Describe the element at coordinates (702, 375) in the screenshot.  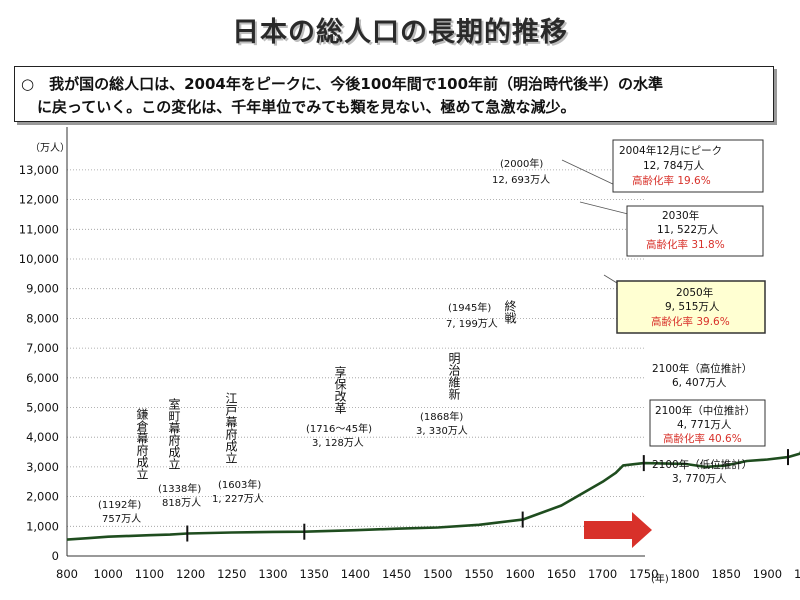
I see `box-high: 2100年（高位推計） 6, 407万人` at that location.